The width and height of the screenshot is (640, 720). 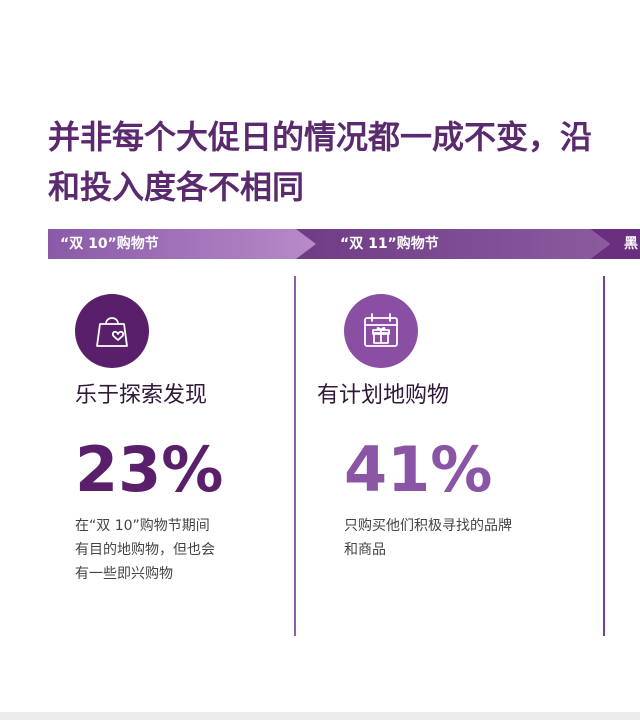 What do you see at coordinates (320, 716) in the screenshot?
I see `bottom-bar` at bounding box center [320, 716].